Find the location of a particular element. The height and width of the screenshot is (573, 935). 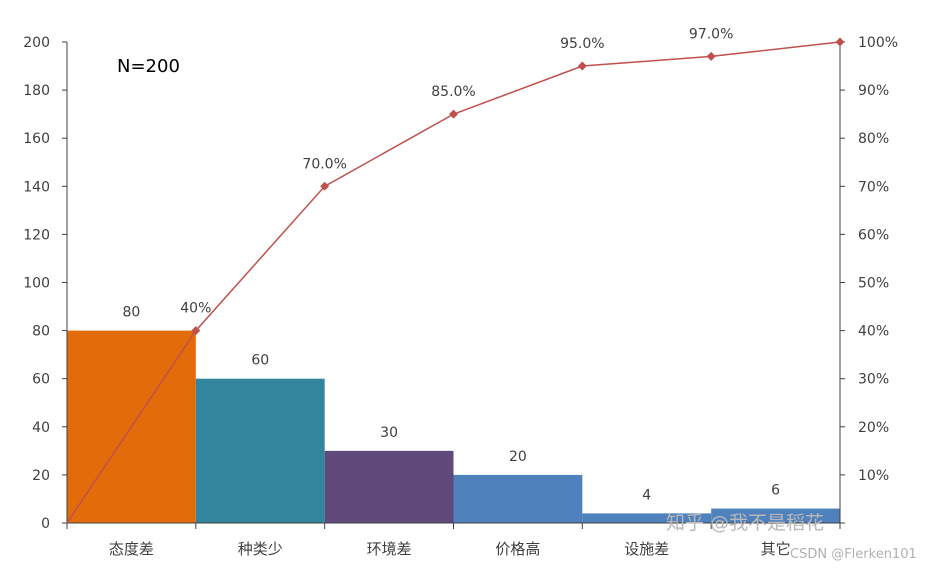

right-tick-label: 30% is located at coordinates (873, 380).